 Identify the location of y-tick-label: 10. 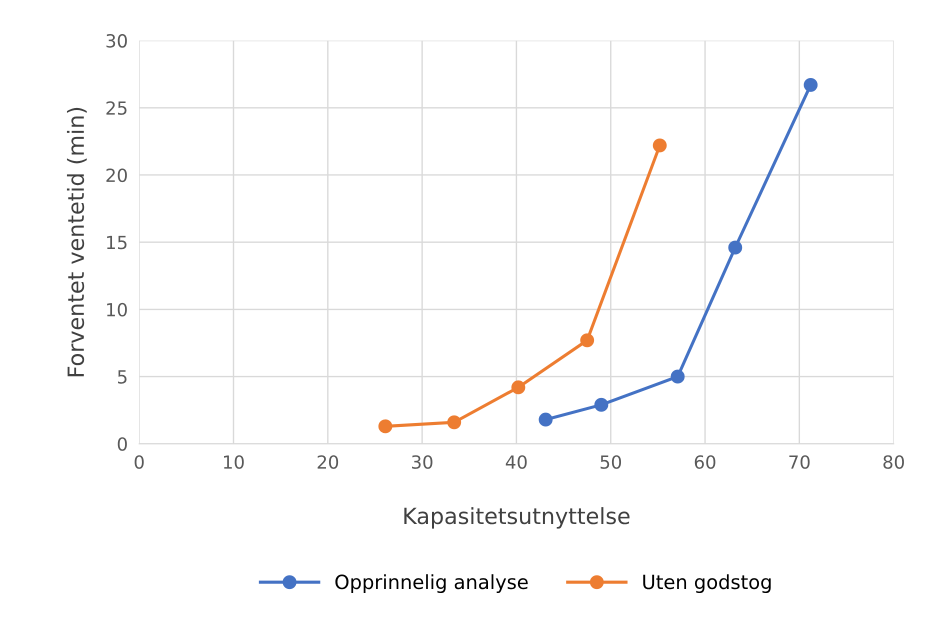
(117, 309).